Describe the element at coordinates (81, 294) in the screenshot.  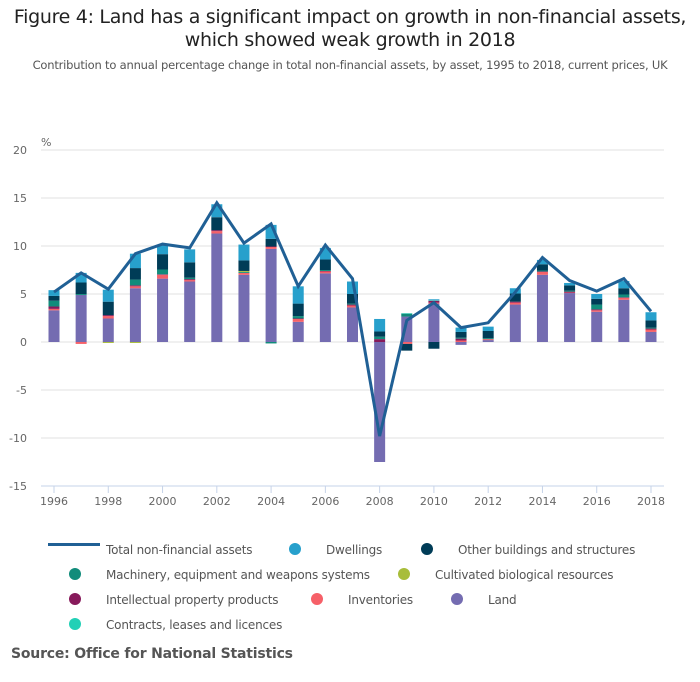
I see `bar-segment-machinery-equipment-and-weapons-systems-1997` at that location.